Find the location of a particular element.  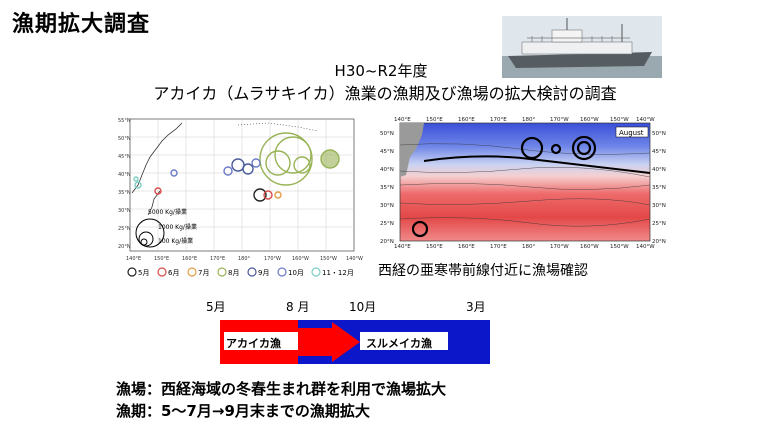

month-label: August is located at coordinates (631, 133).